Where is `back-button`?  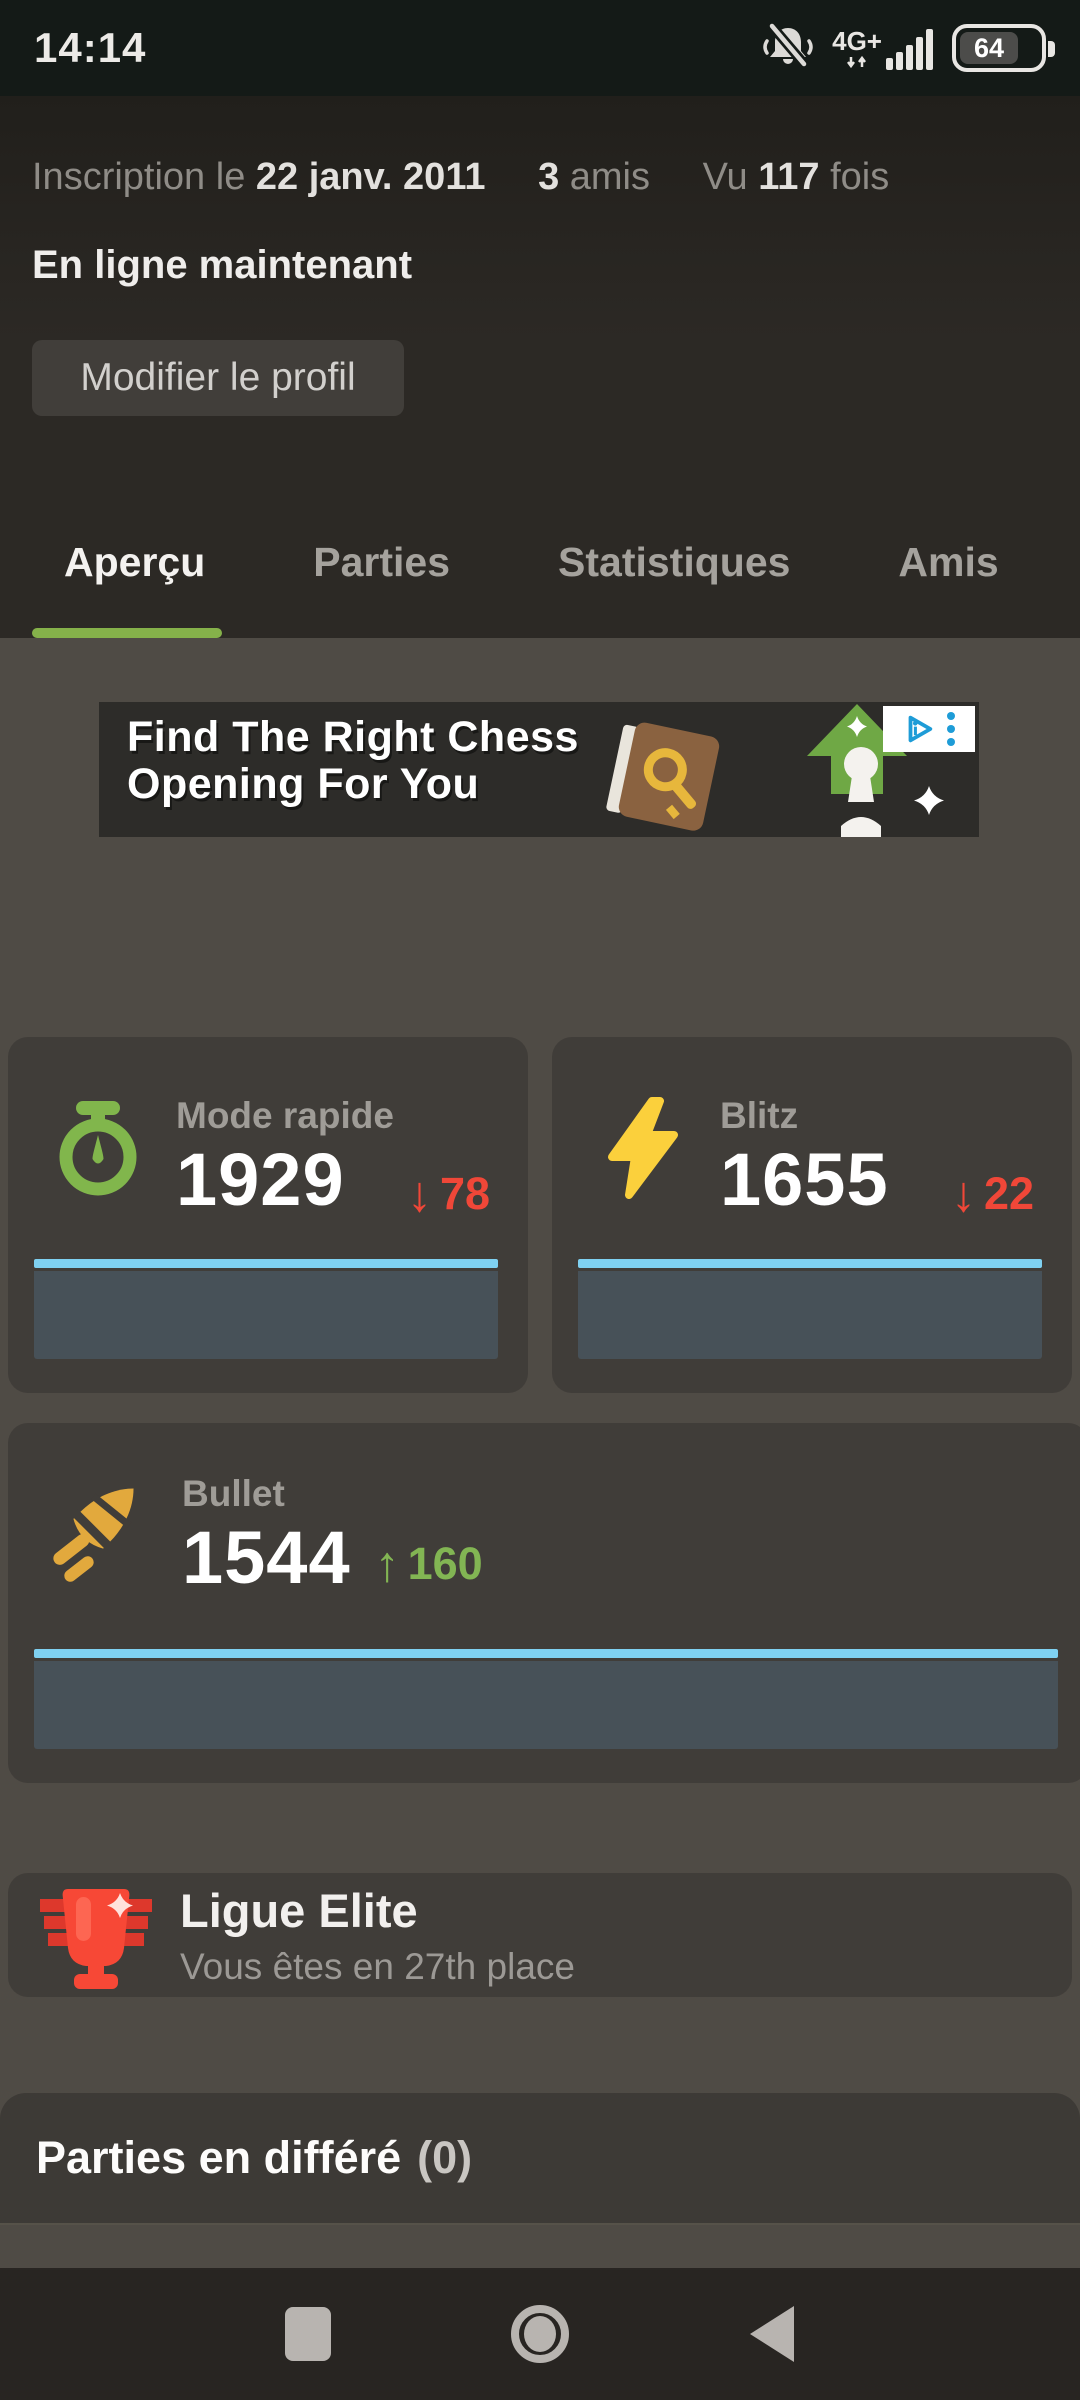
back-button is located at coordinates (772, 2334).